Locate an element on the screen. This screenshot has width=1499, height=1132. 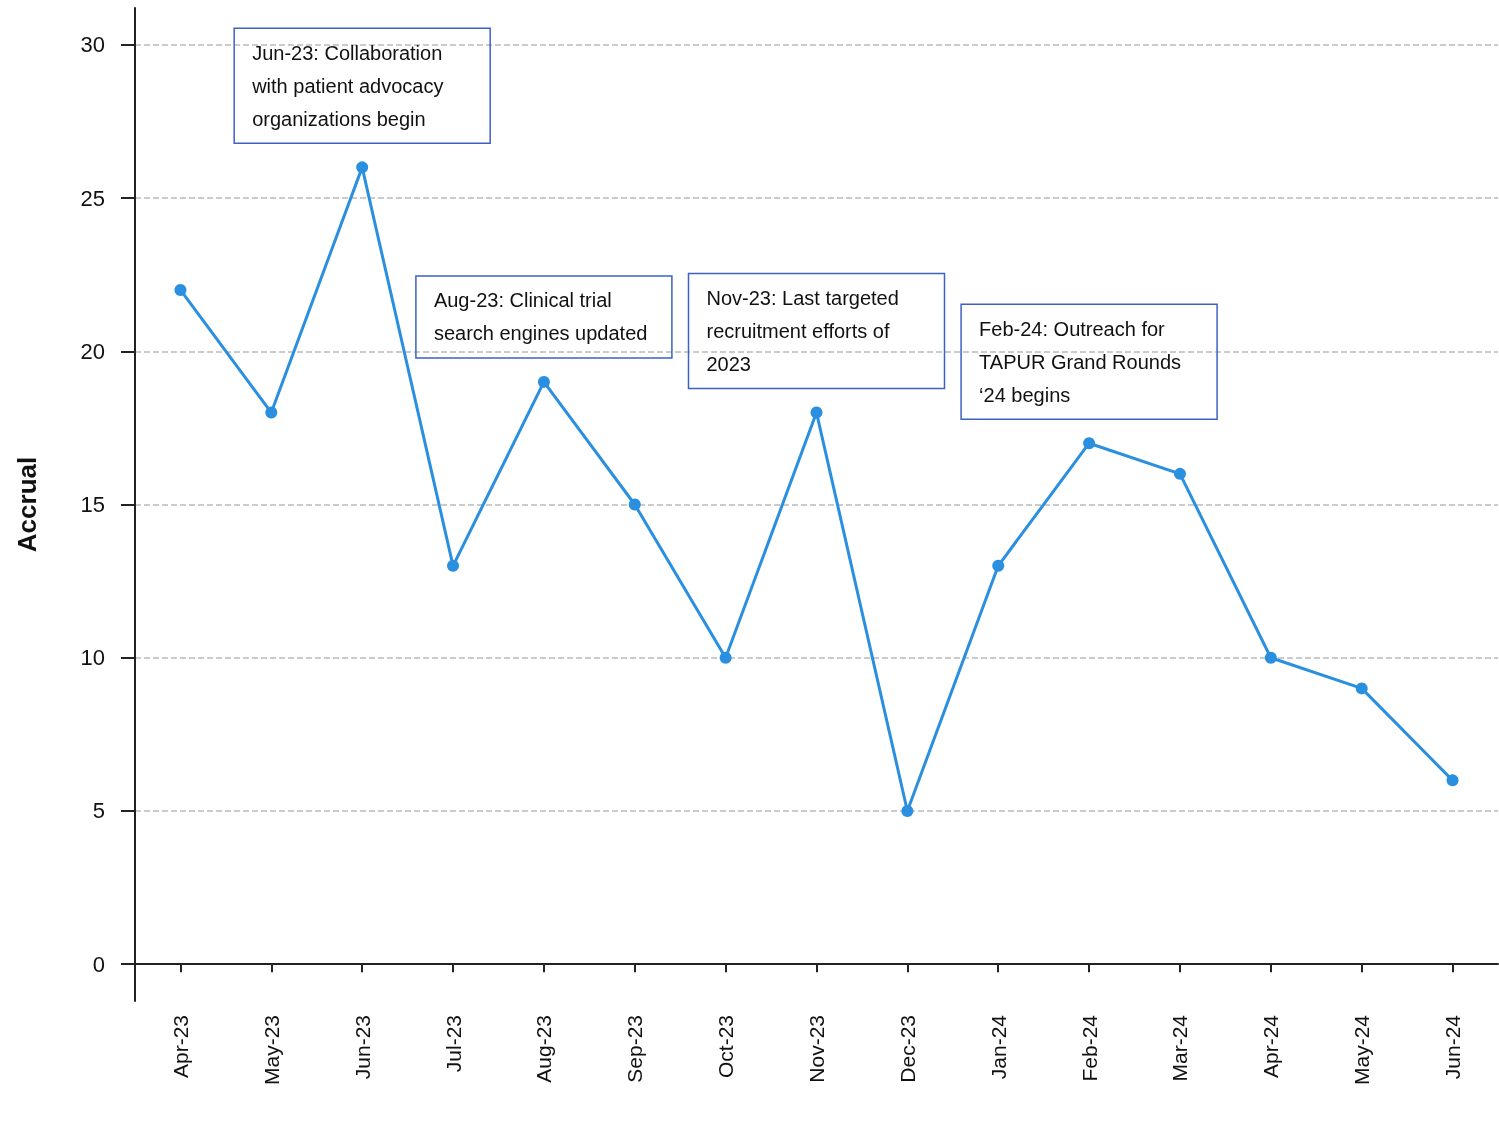
x-tick-label: Feb-24 is located at coordinates (1089, 1048).